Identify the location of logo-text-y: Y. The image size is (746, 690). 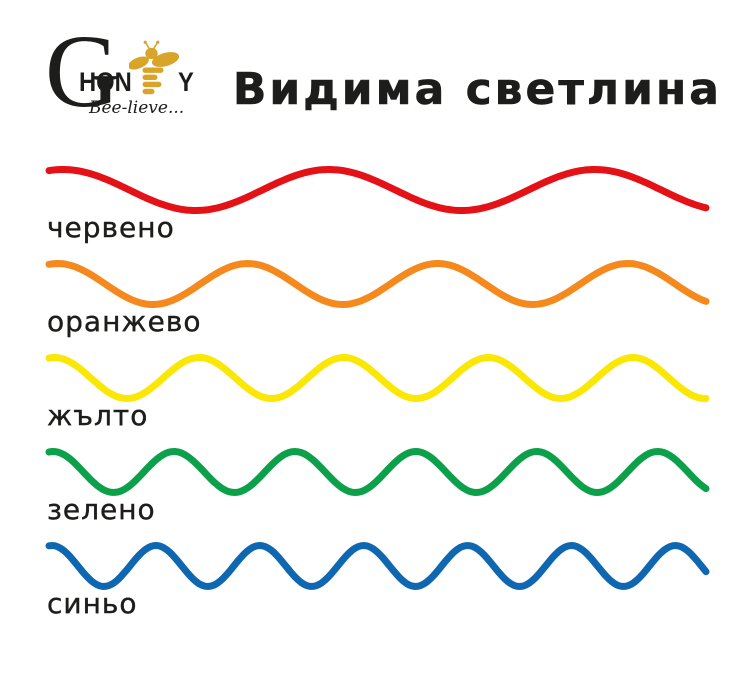
(186, 82).